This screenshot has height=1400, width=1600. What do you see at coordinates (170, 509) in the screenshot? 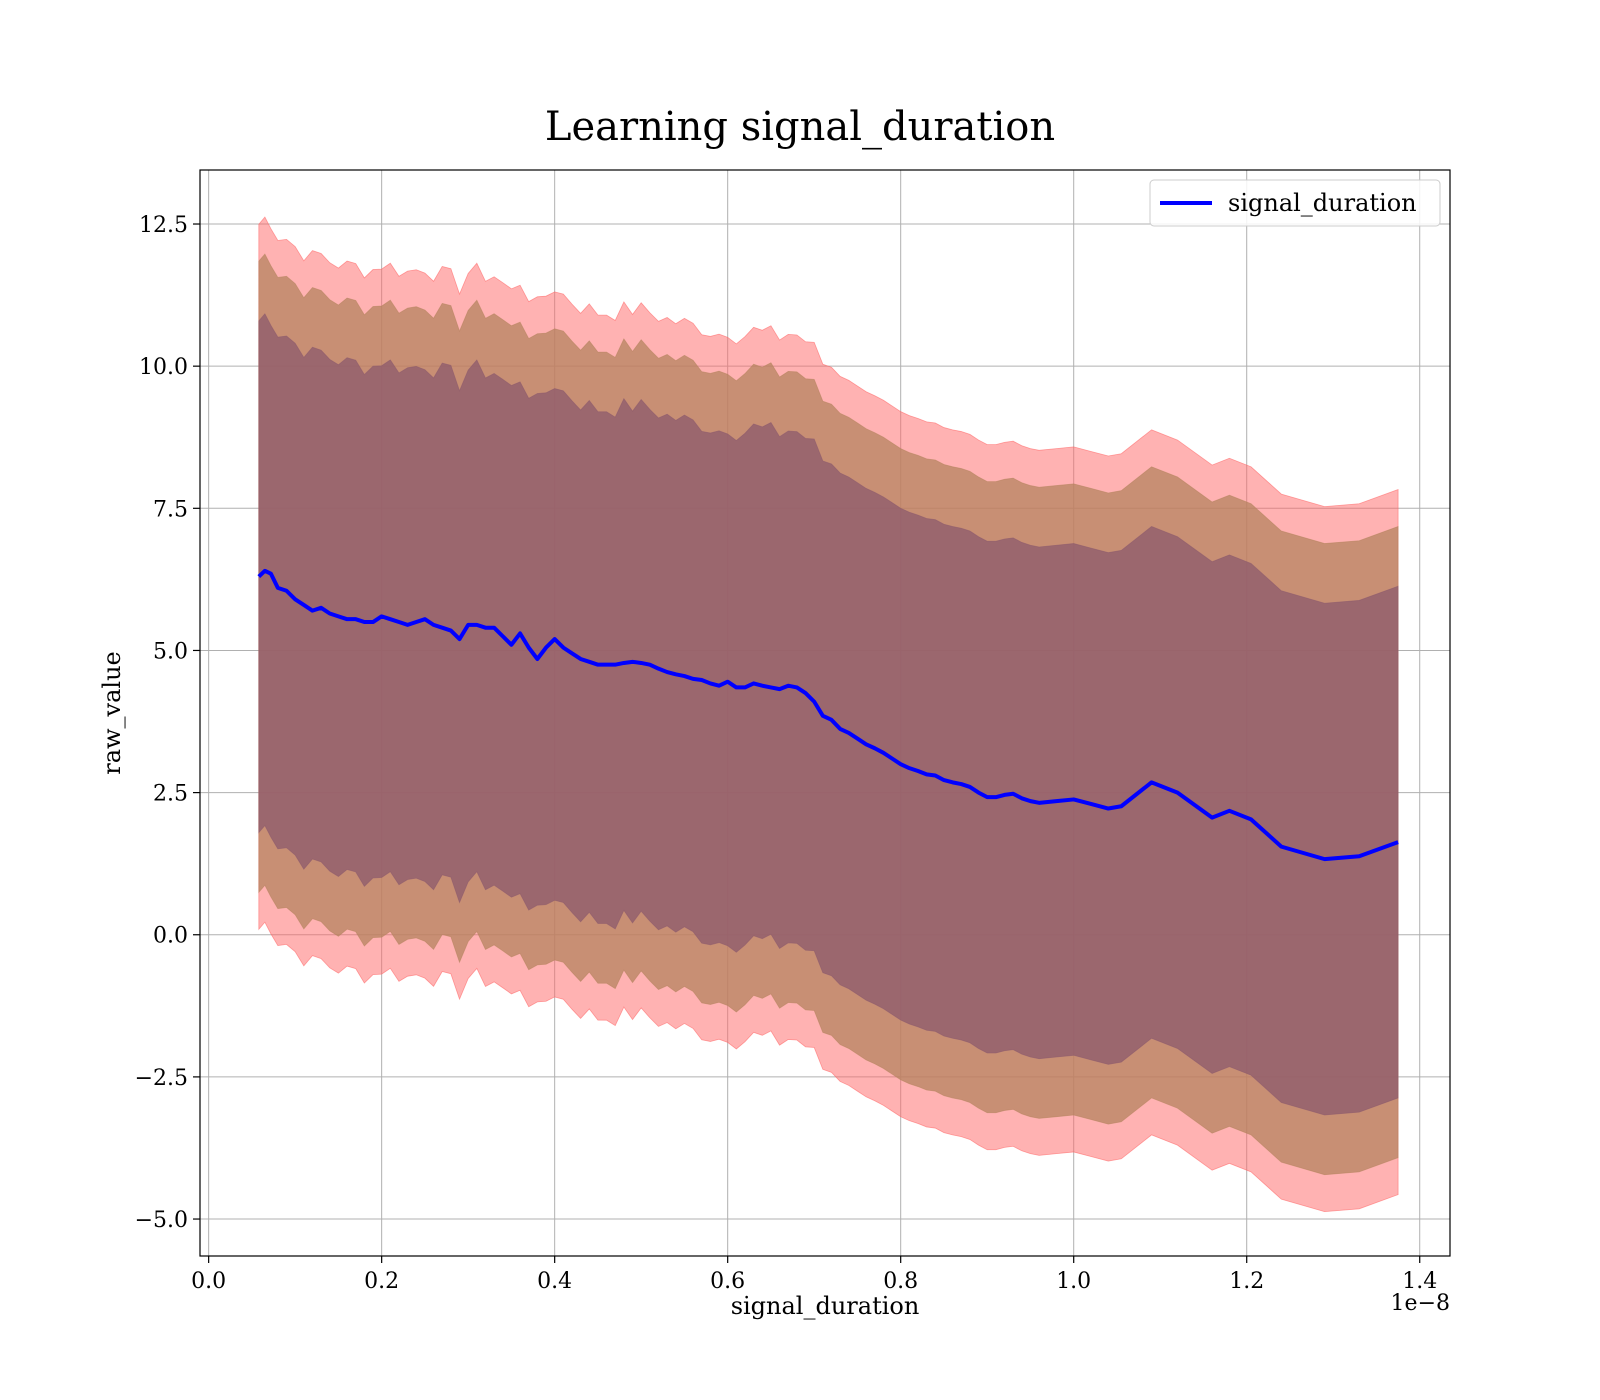
I see `y-tick-label: 7.5` at bounding box center [170, 509].